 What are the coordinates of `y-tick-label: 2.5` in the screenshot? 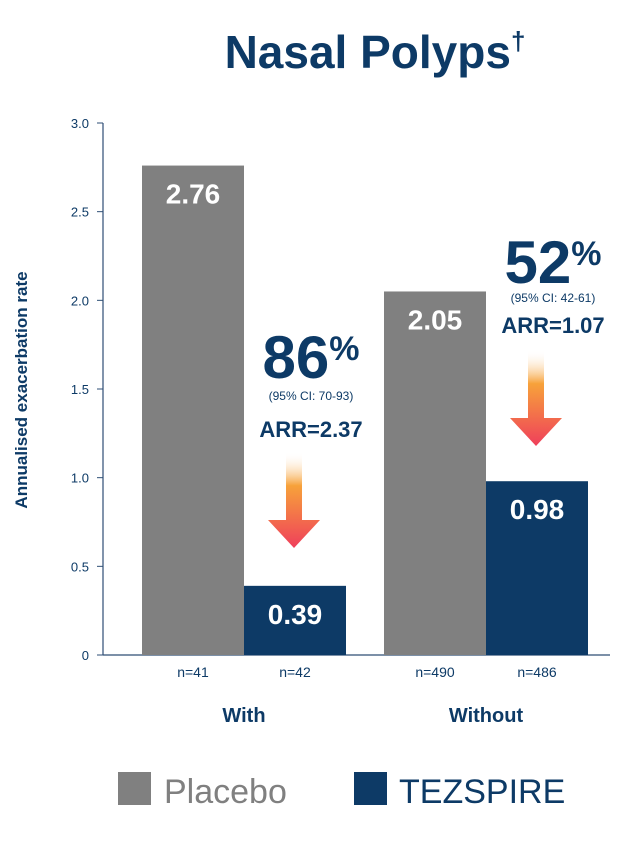 It's located at (80, 212).